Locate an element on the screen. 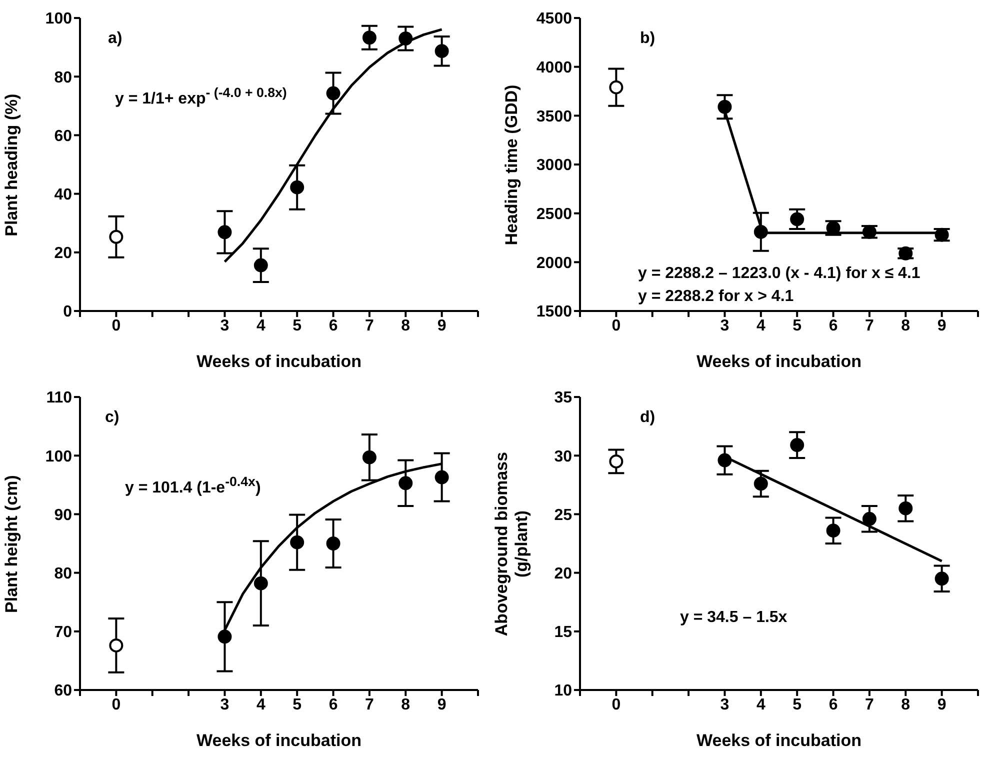 The width and height of the screenshot is (1000, 758). y-tick-label: 4500 is located at coordinates (554, 19).